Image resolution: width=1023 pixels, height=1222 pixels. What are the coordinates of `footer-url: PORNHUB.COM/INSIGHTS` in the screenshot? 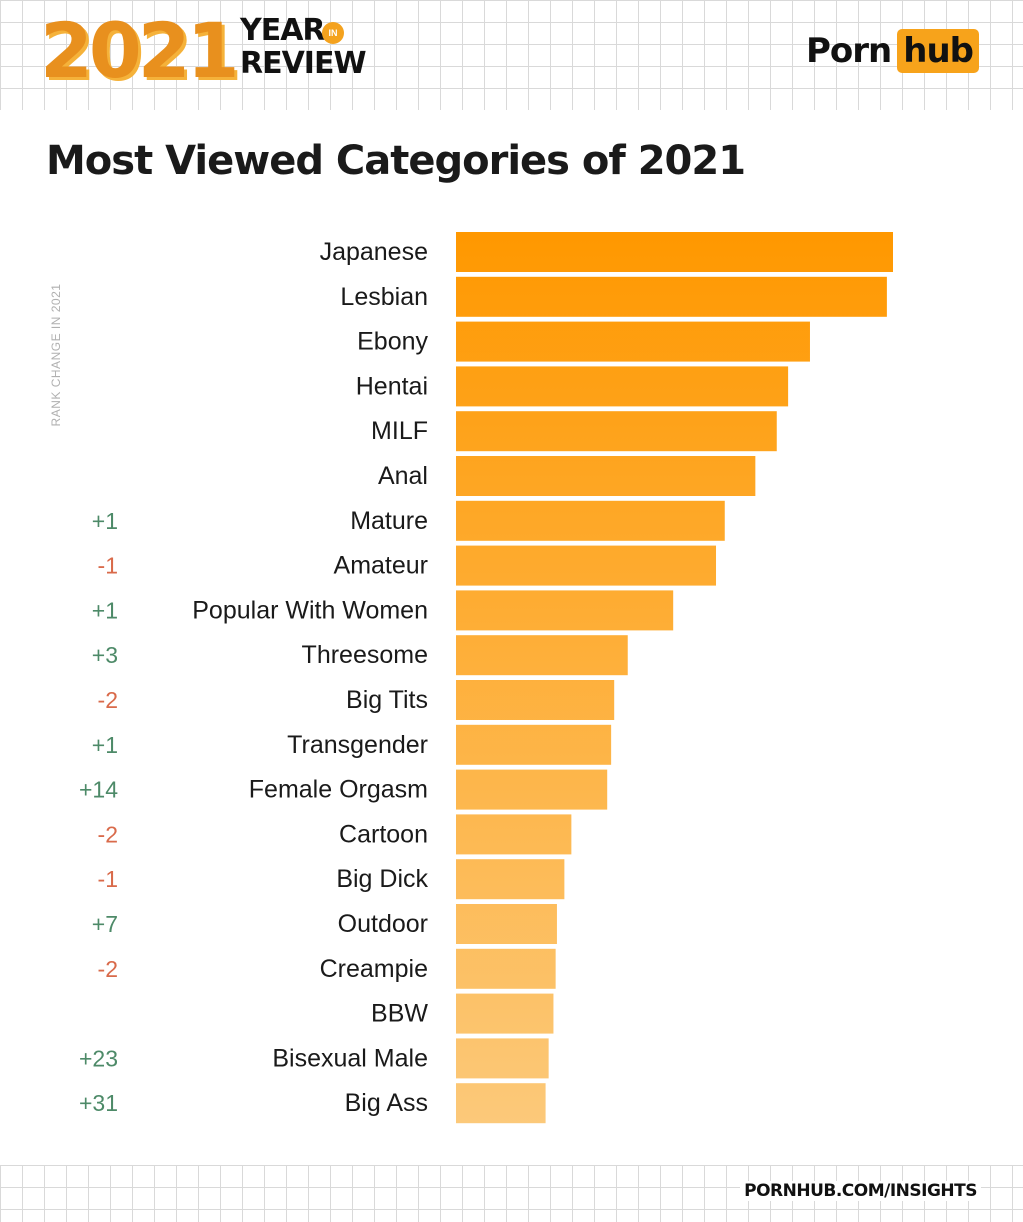 It's located at (860, 1191).